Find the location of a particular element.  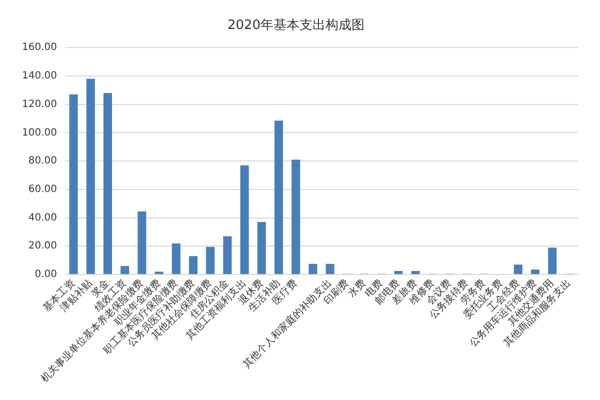

y-tick-label: 0.00 is located at coordinates (45, 274).